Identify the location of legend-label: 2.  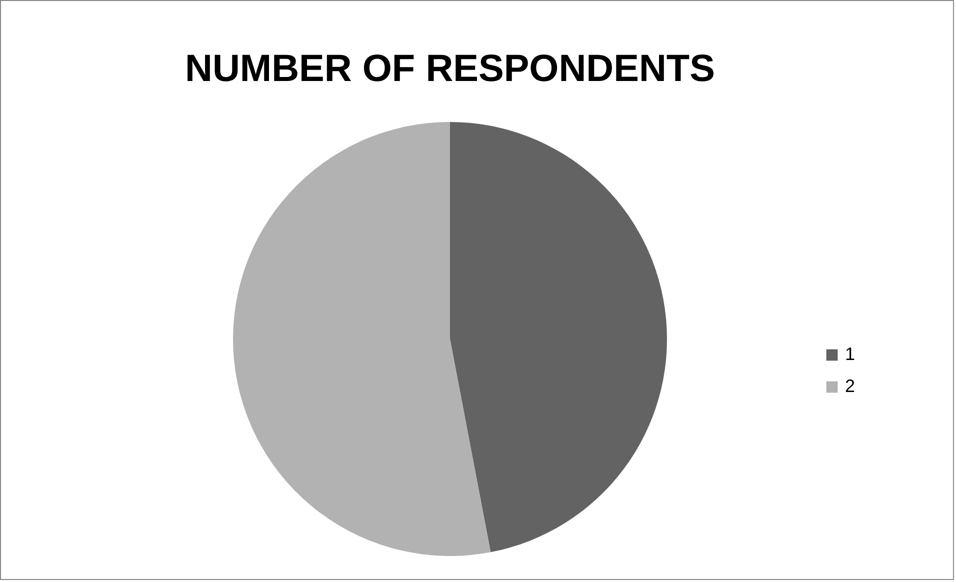
(850, 386).